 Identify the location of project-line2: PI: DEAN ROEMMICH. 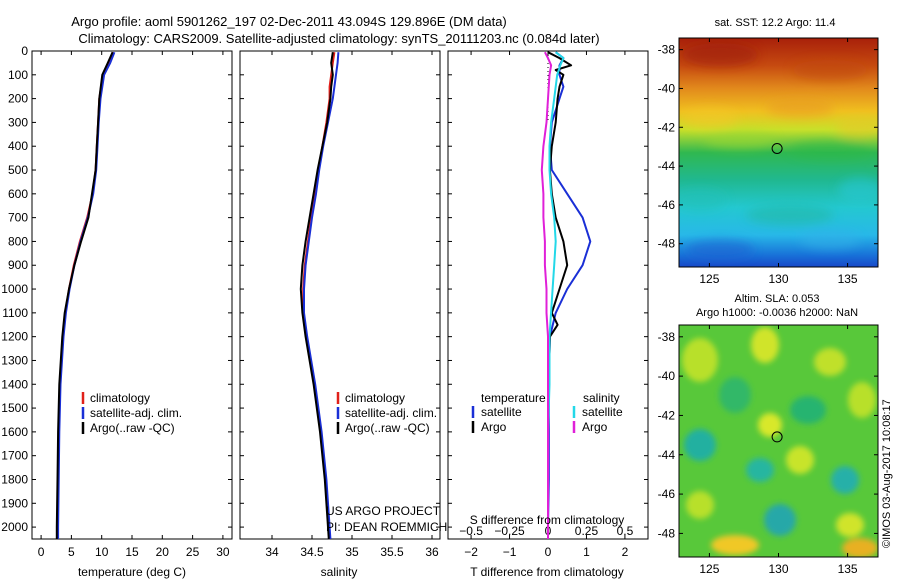
(386, 527).